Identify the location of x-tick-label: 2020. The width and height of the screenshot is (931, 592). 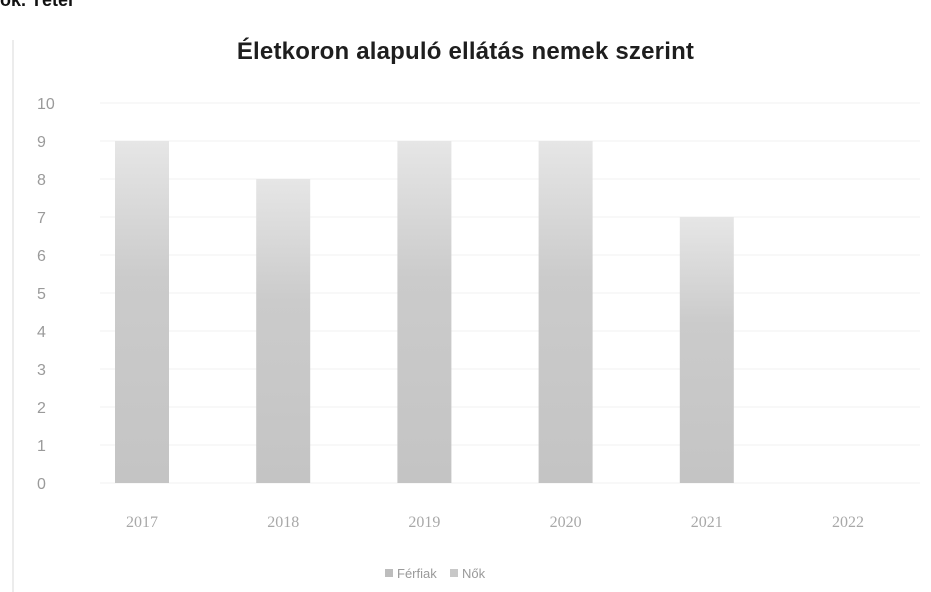
(566, 522).